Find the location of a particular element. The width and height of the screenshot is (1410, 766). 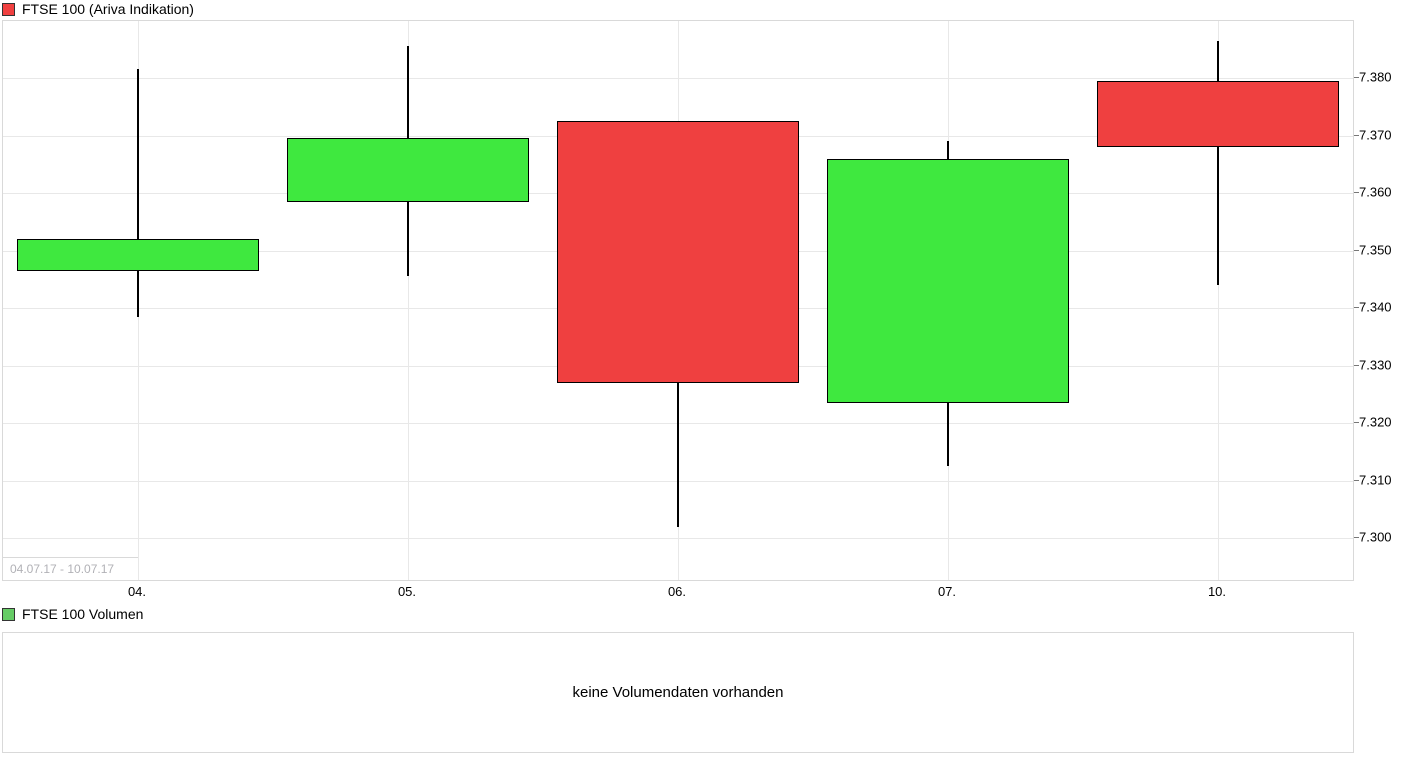

x-axis-label: 05. is located at coordinates (407, 591).